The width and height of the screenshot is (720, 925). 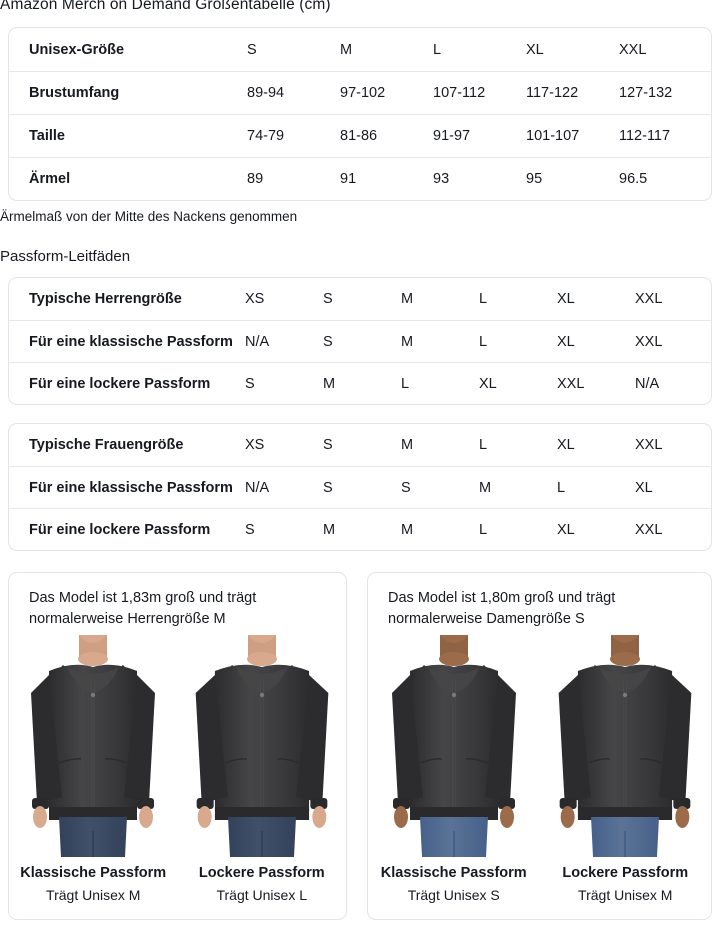 What do you see at coordinates (552, 93) in the screenshot?
I see `table-cell: 117-122` at bounding box center [552, 93].